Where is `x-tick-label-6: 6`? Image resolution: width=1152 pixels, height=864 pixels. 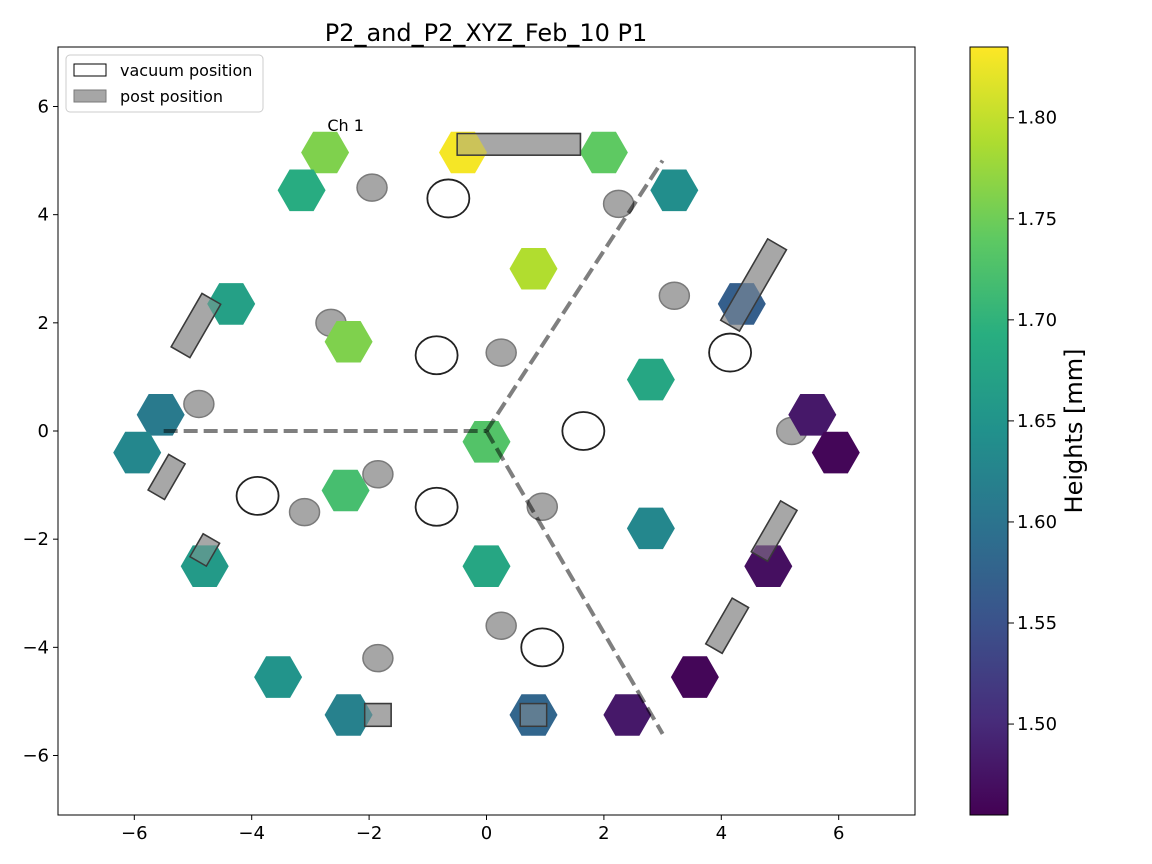
x-tick-label-6: 6 is located at coordinates (838, 833).